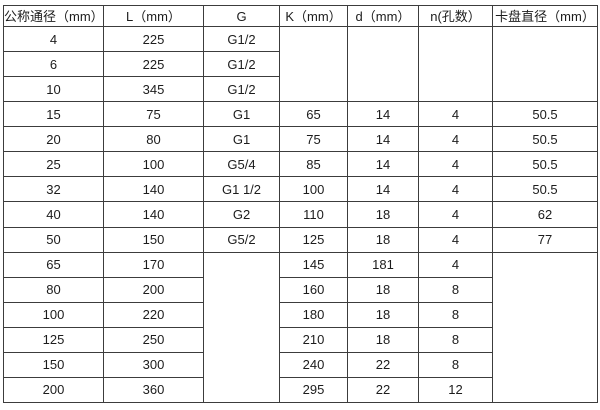  I want to click on table-cell: 220, so click(153, 314).